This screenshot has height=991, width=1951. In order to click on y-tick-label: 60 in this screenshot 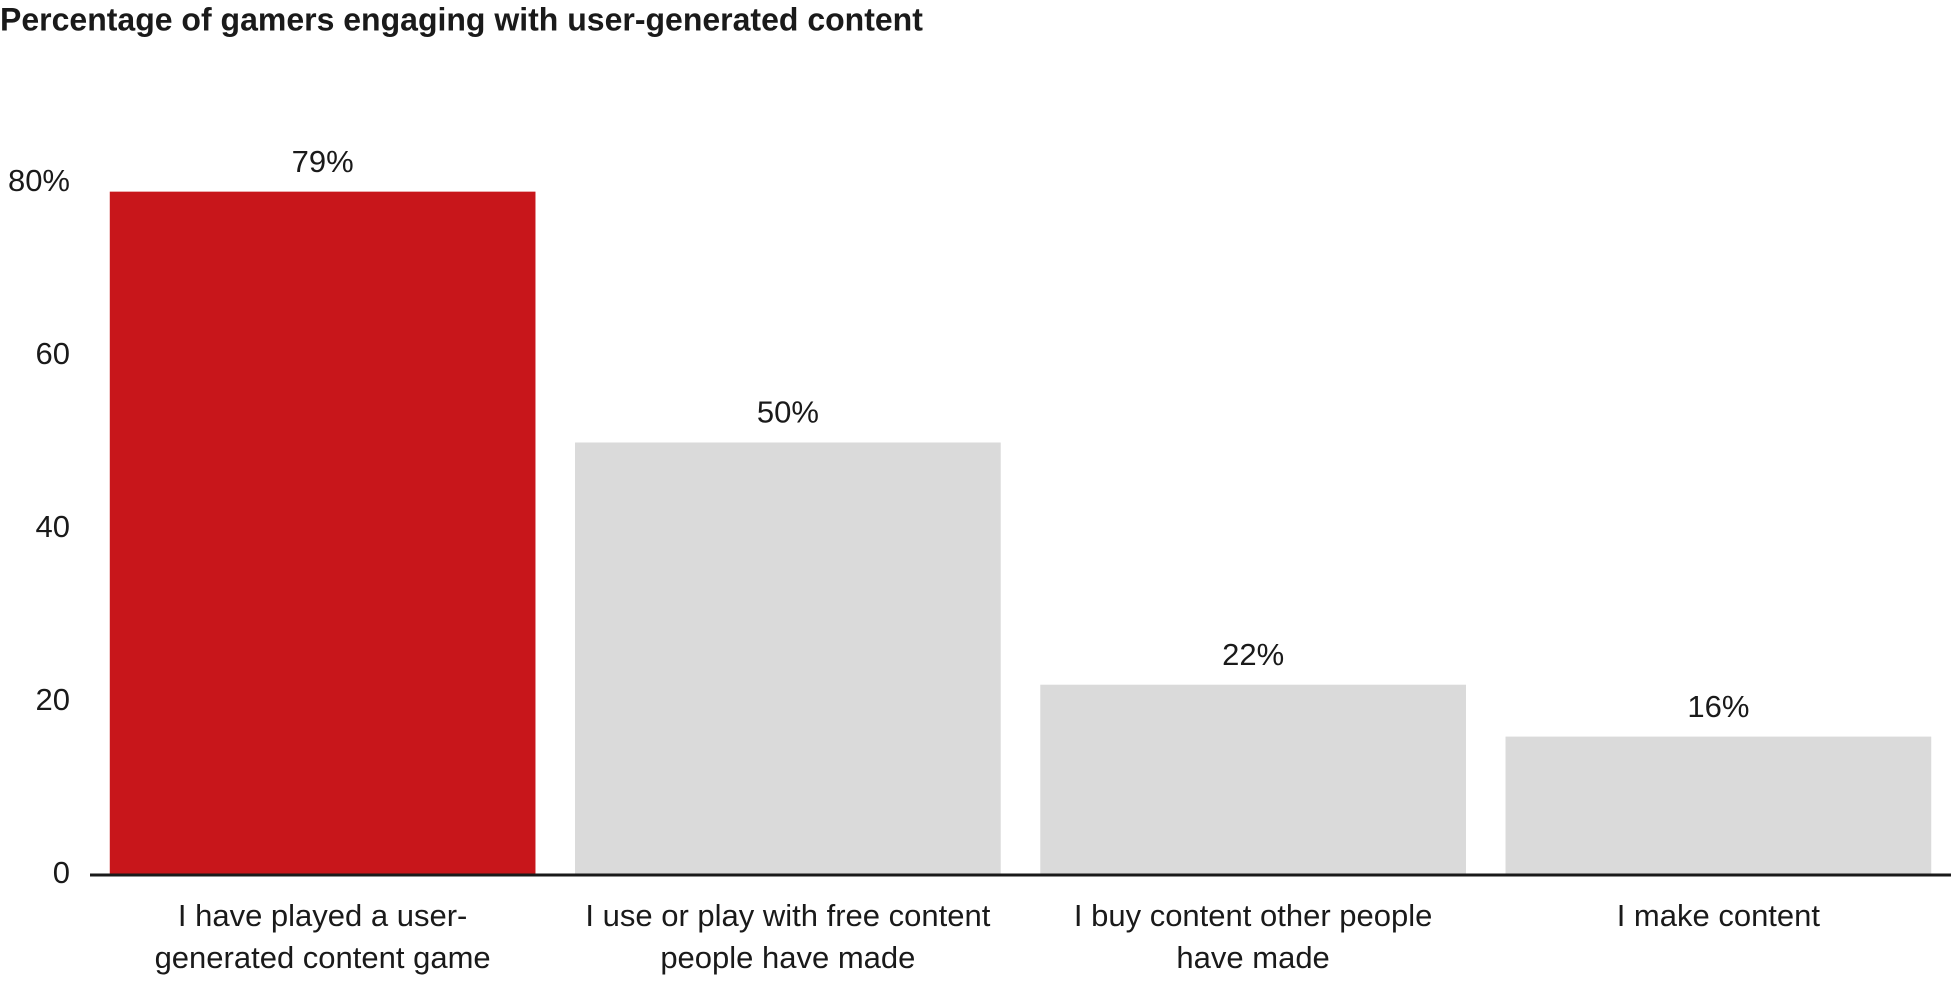, I will do `click(53, 353)`.